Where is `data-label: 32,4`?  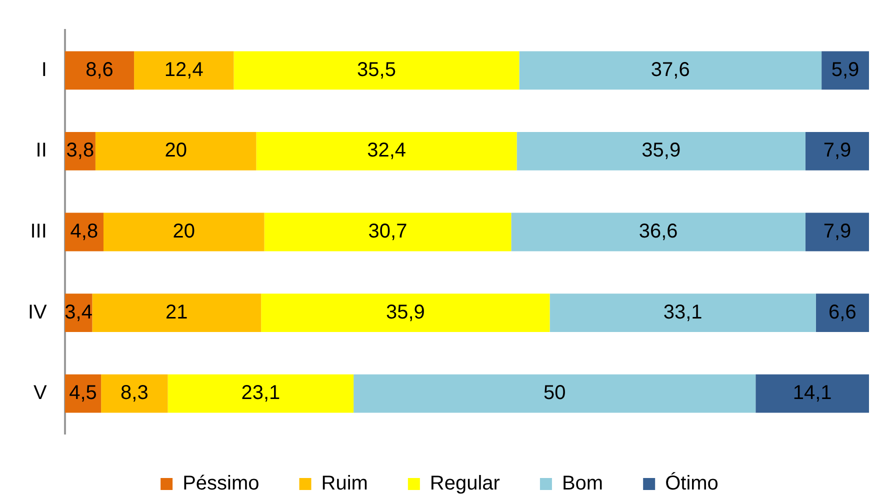 data-label: 32,4 is located at coordinates (386, 151).